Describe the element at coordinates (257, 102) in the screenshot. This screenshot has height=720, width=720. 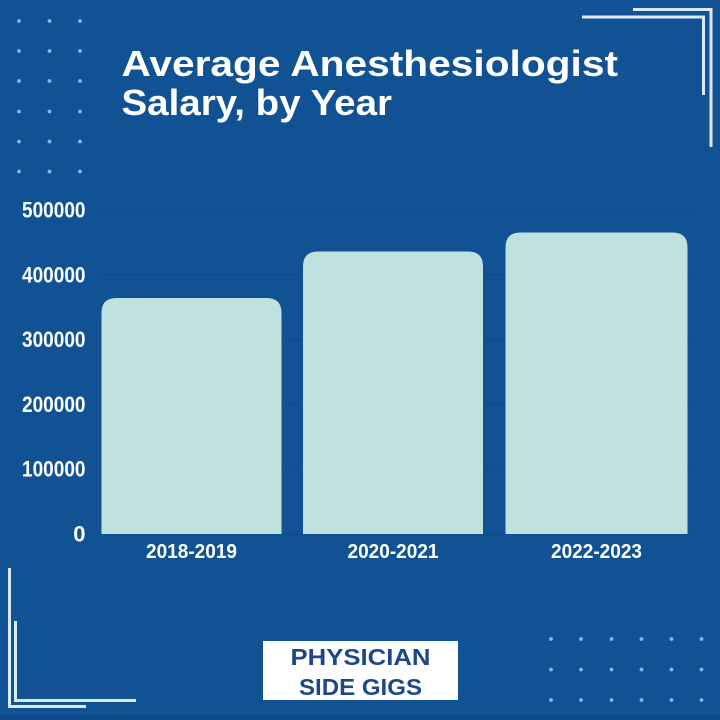
I see `svg-text: Salary, by Year` at that location.